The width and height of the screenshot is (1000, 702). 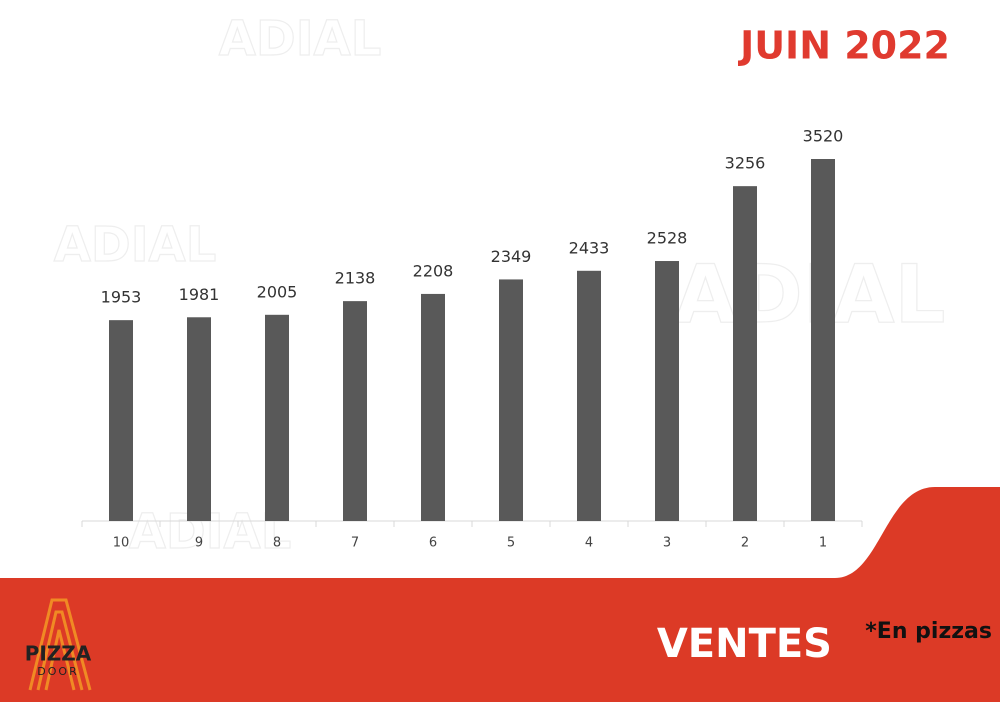 What do you see at coordinates (823, 136) in the screenshot?
I see `data-label: 3520` at bounding box center [823, 136].